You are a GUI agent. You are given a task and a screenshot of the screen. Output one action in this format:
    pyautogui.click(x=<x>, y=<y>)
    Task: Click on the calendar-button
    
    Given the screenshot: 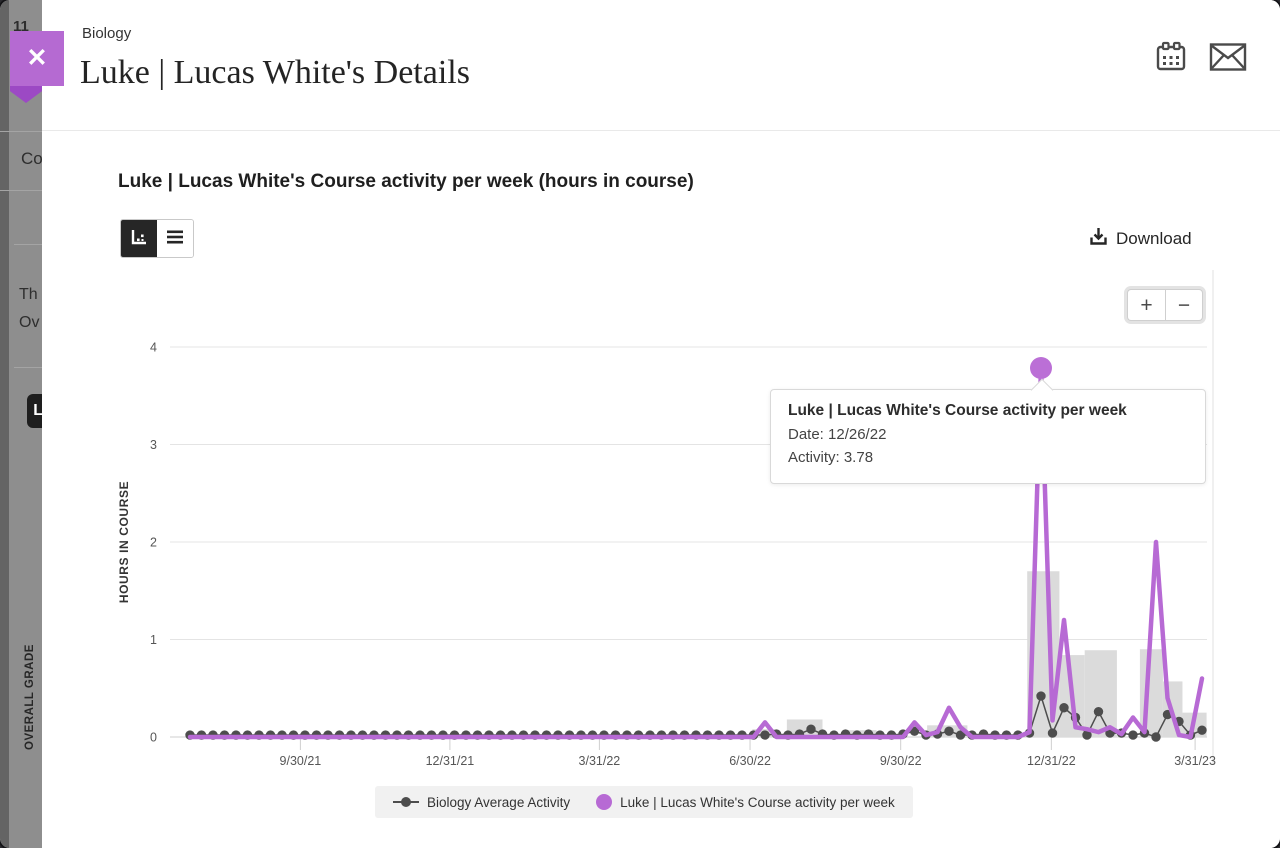 What is the action you would take?
    pyautogui.click(x=1171, y=58)
    